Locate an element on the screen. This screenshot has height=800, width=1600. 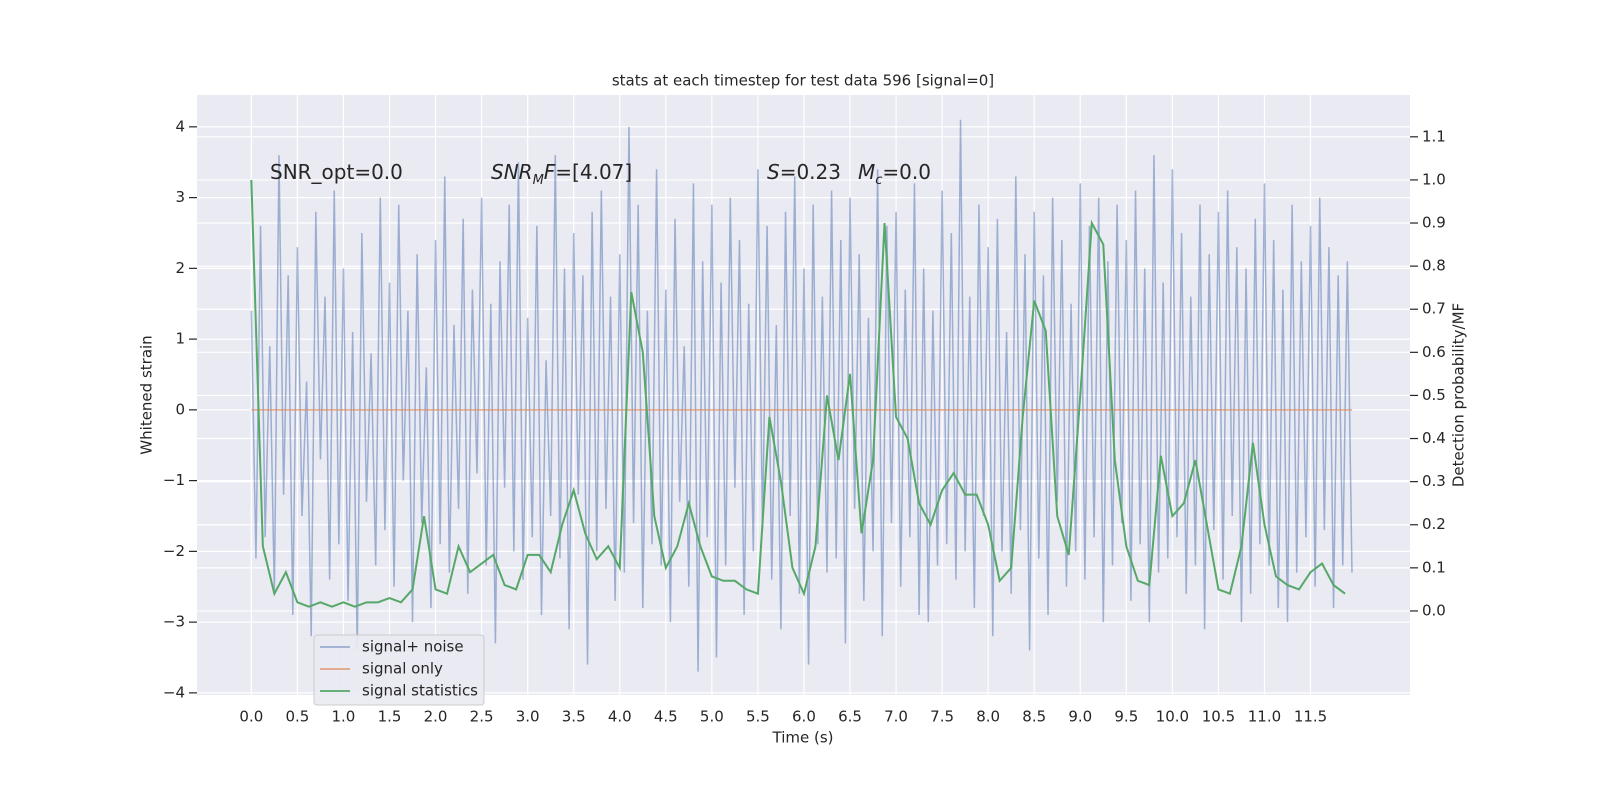
y2-tick-label: 0.2 is located at coordinates (1434, 524).